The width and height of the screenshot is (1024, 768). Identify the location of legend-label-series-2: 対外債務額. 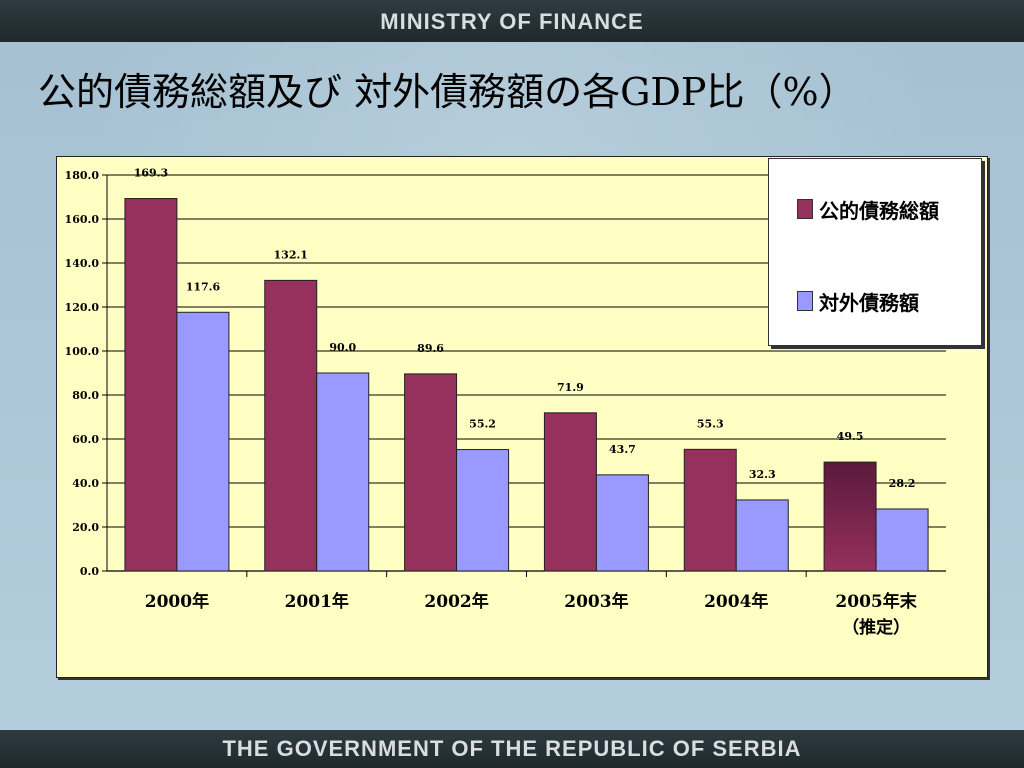
(869, 302).